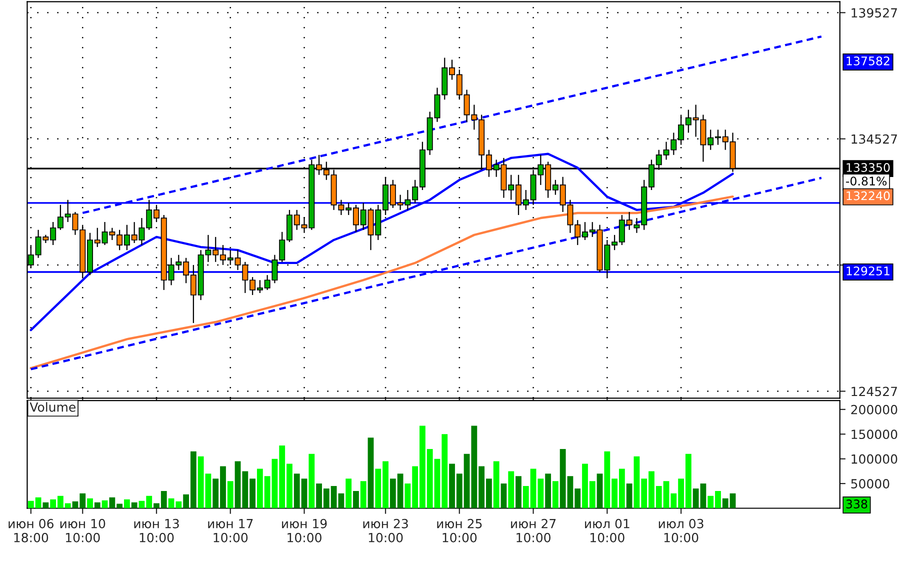 This screenshot has width=907, height=573. Describe the element at coordinates (874, 409) in the screenshot. I see `y-tick-label: 200000` at that location.